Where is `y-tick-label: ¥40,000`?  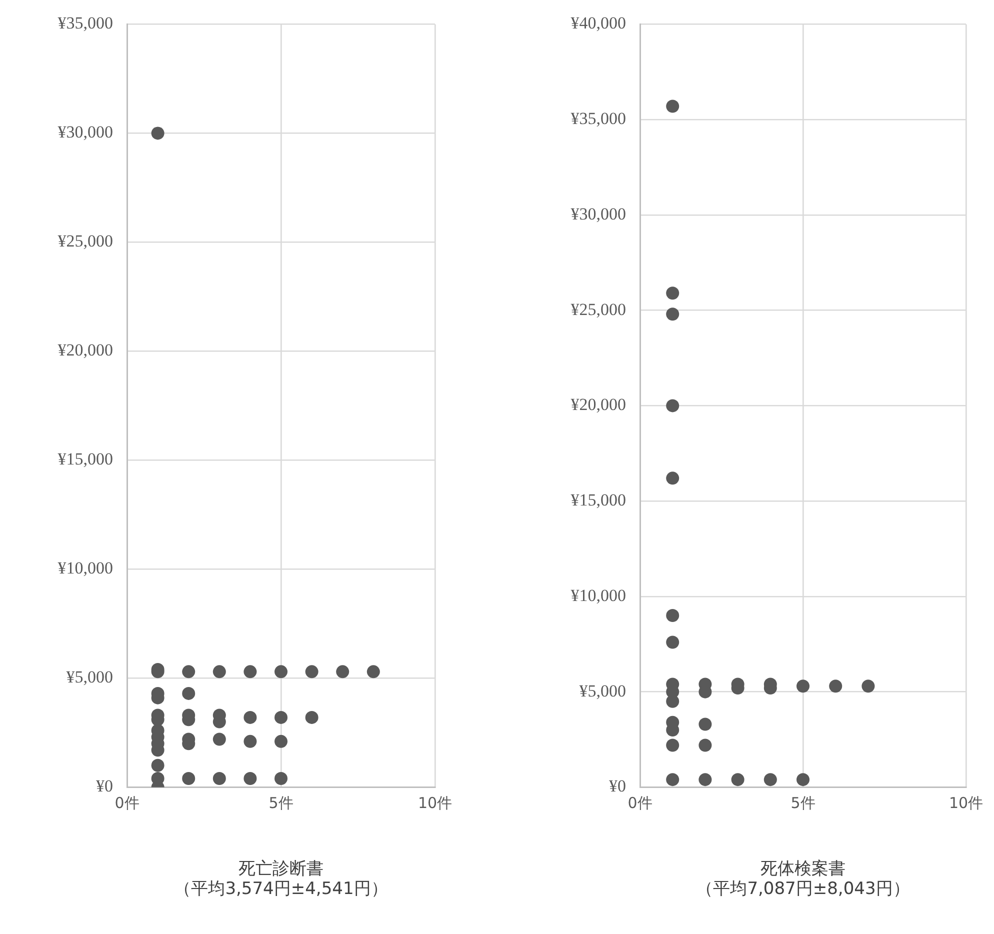 y-tick-label: ¥40,000 is located at coordinates (598, 23).